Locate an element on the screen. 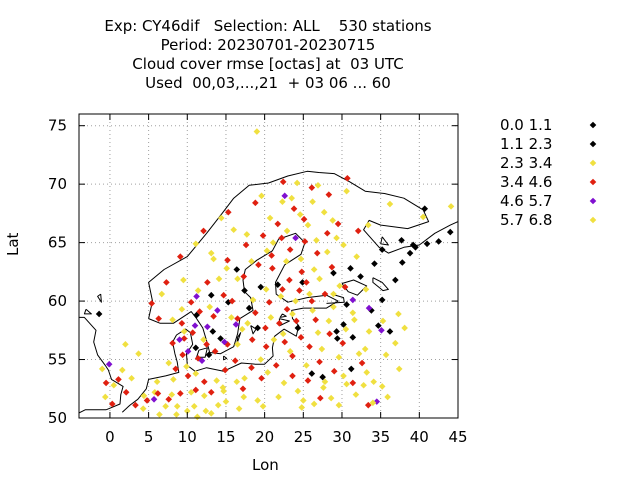  chart-title-line-2: Period: 20230701-20230715 is located at coordinates (268, 45).